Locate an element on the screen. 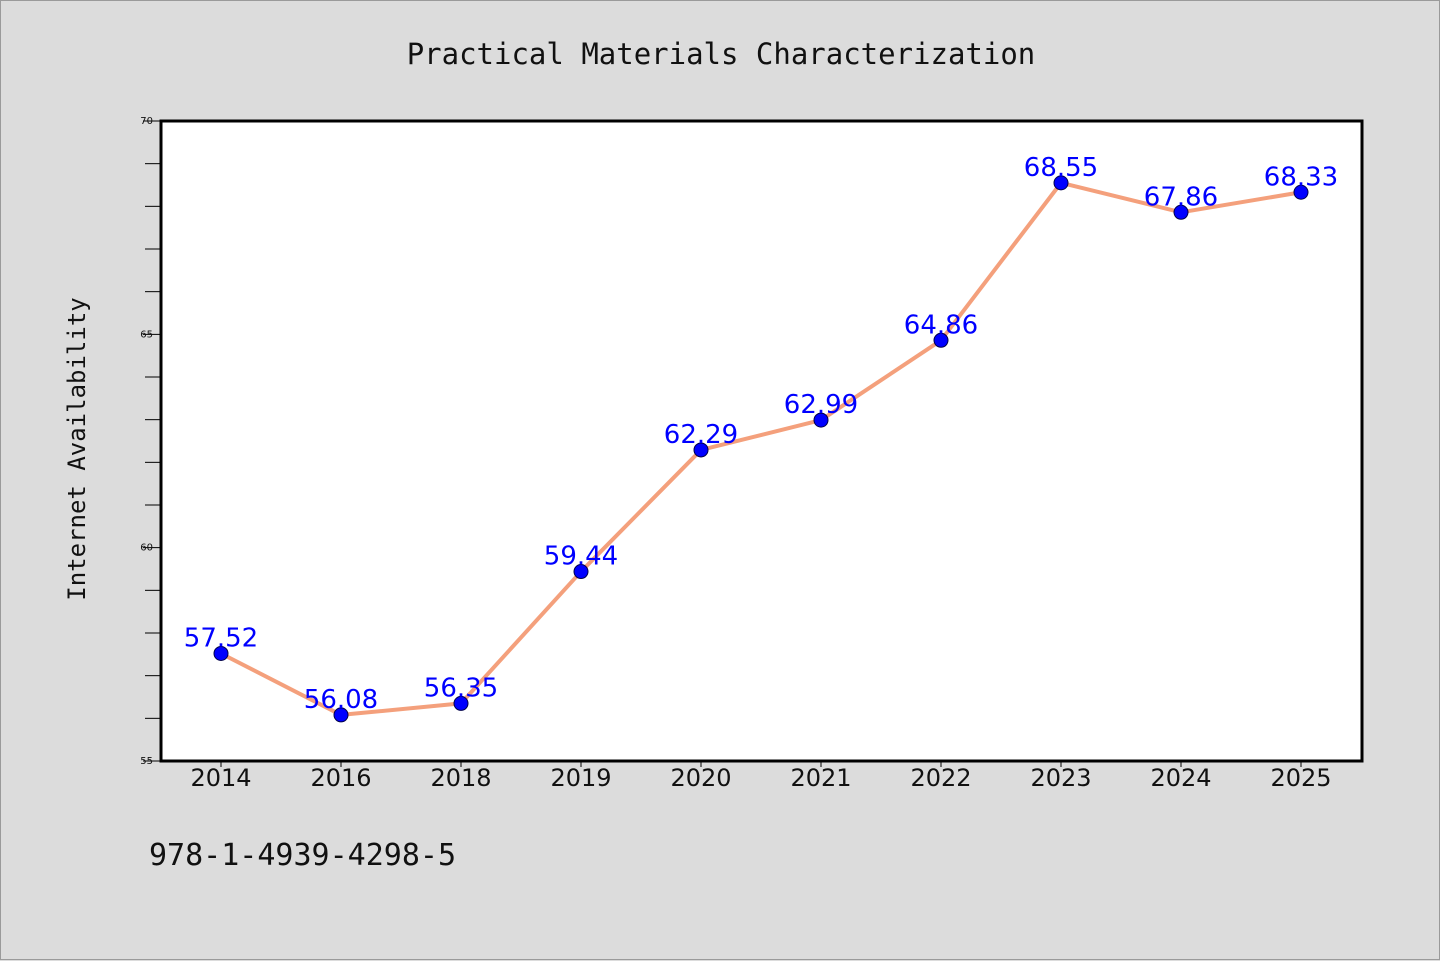 The image size is (1440, 961). data-label: 68.33 is located at coordinates (1301, 177).